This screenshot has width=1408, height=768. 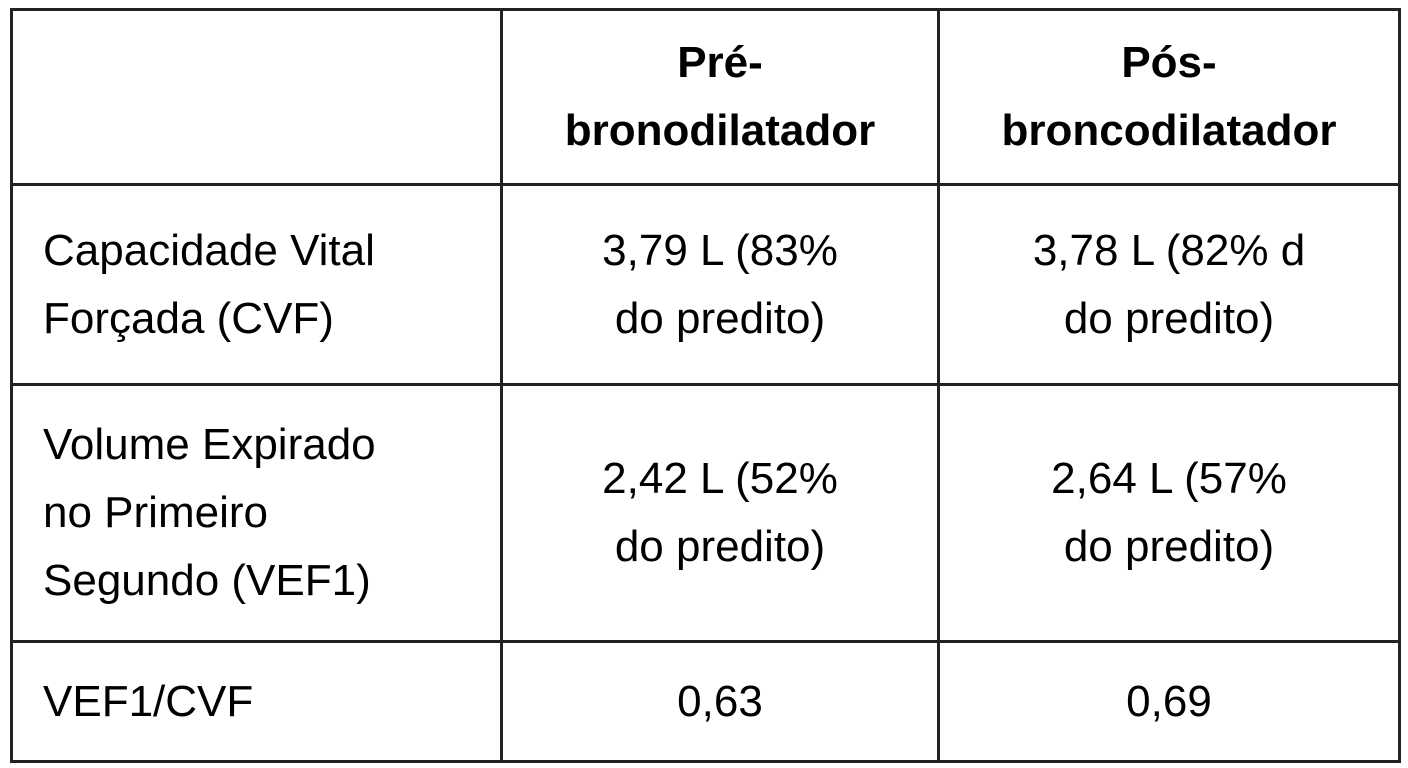 What do you see at coordinates (155, 512) in the screenshot?
I see `cell-line: no Primeiro` at bounding box center [155, 512].